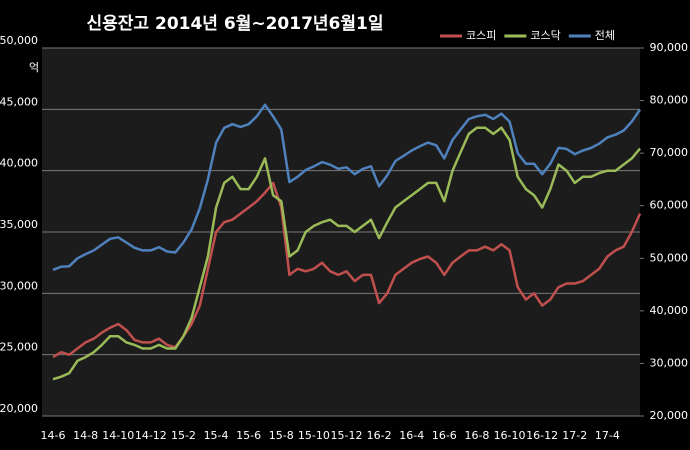  What do you see at coordinates (476, 435) in the screenshot?
I see `x-tick-label: 16-8` at bounding box center [476, 435].